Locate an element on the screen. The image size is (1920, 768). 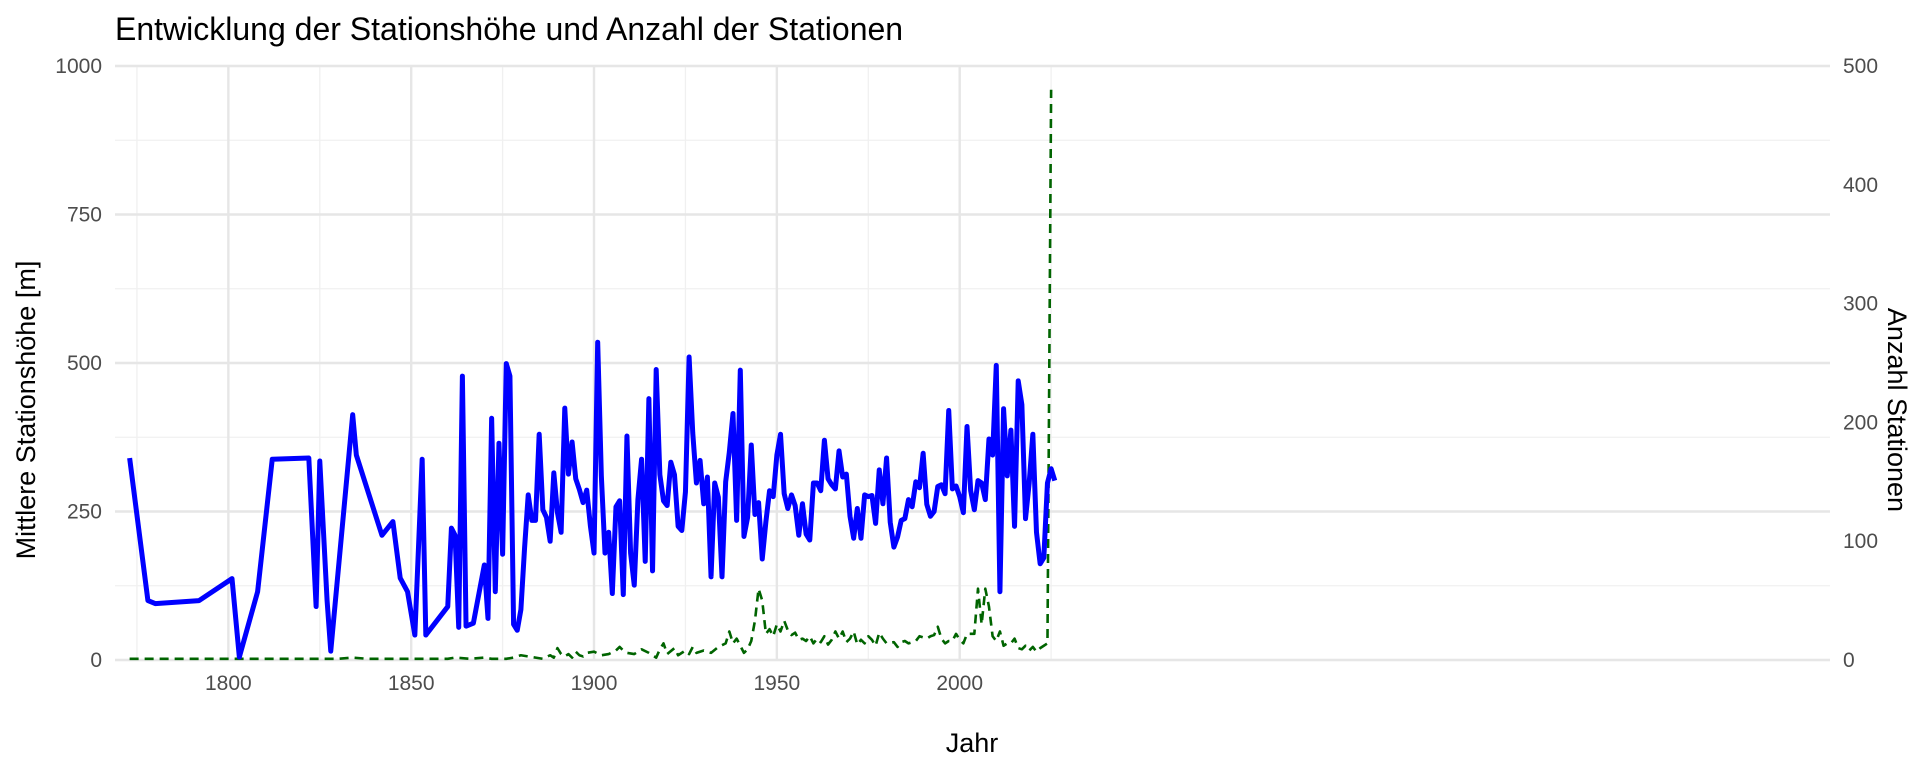
x-tick-label: 1850 is located at coordinates (411, 683).